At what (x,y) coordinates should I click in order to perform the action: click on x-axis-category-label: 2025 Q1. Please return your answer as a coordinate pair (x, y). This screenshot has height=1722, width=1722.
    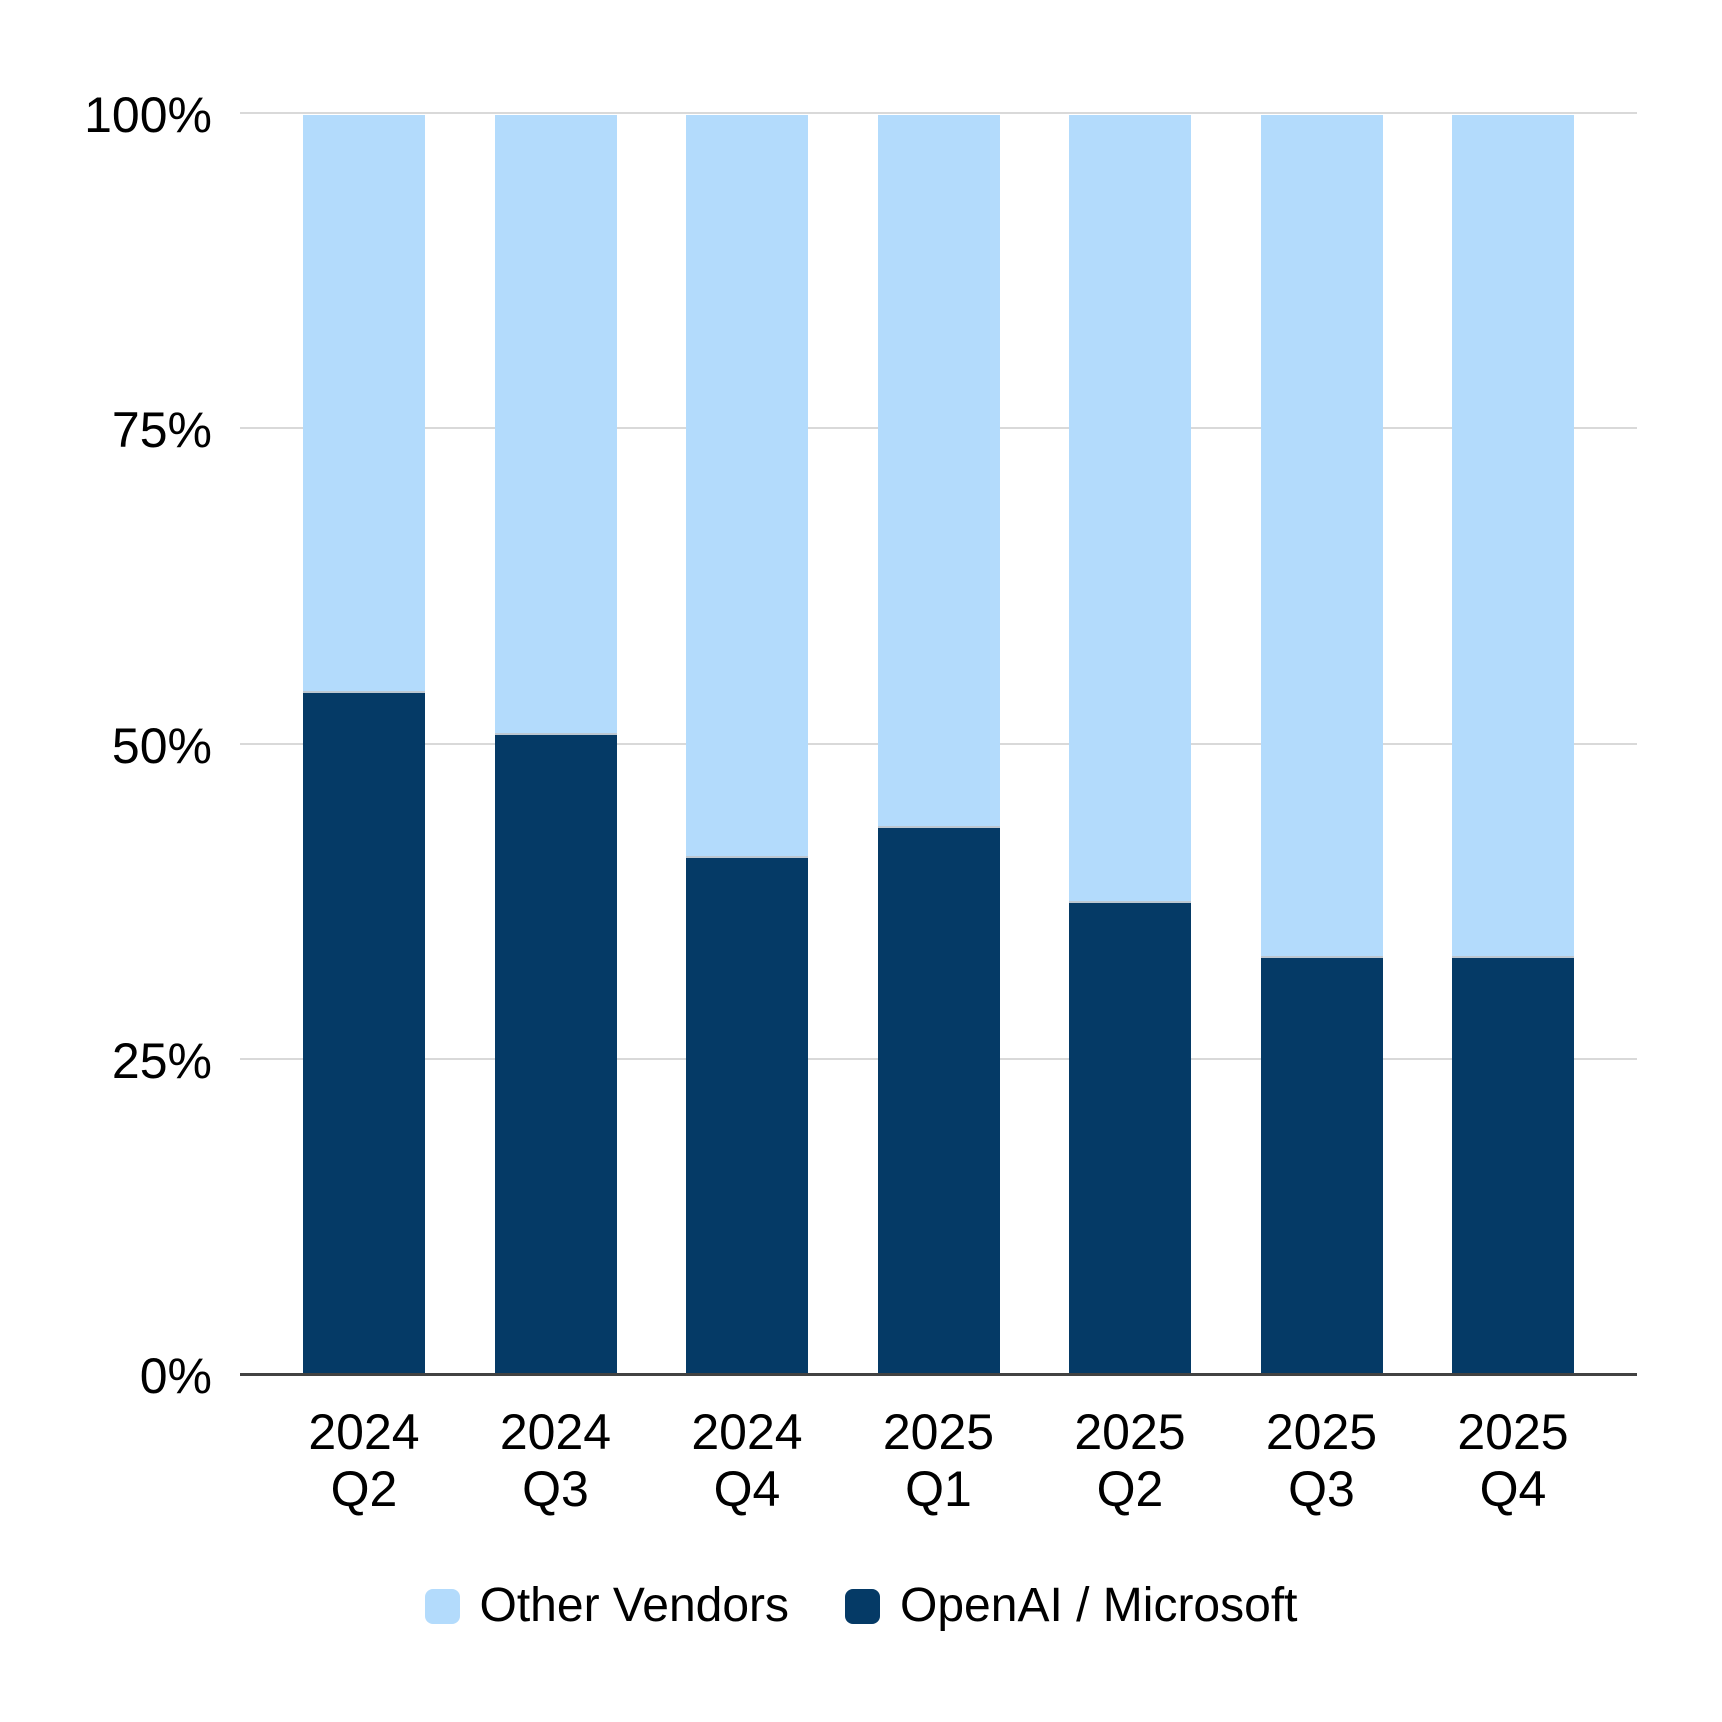
    Looking at the image, I should click on (939, 1461).